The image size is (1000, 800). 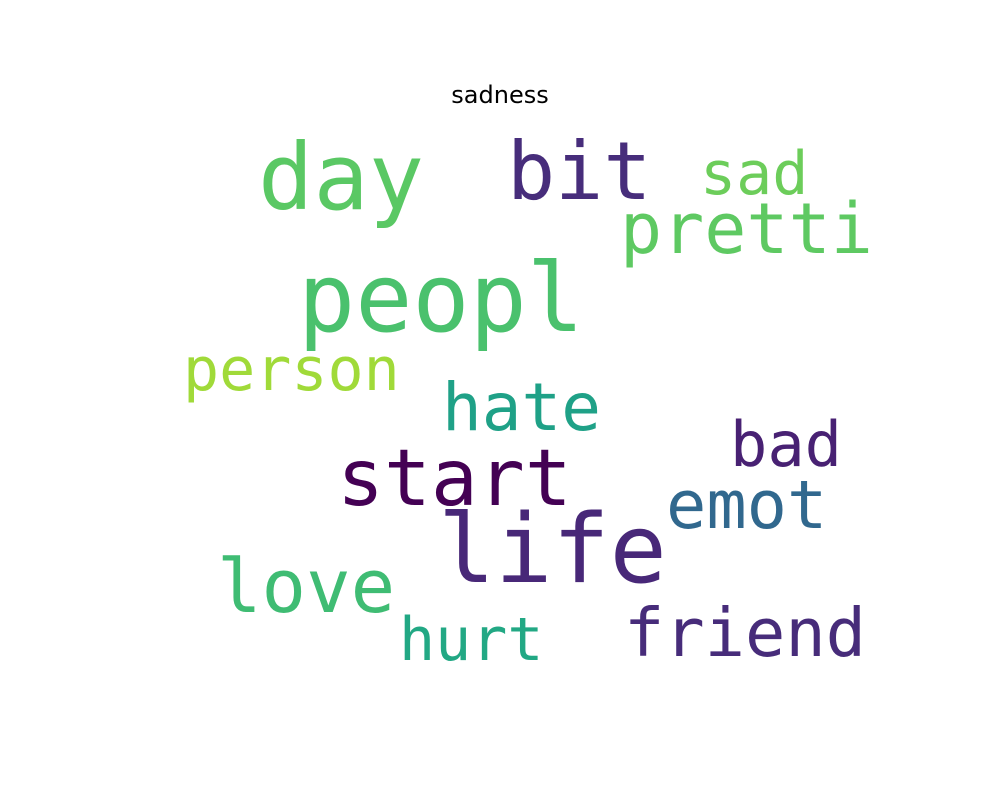 I want to click on word-bad: bad, so click(x=786, y=444).